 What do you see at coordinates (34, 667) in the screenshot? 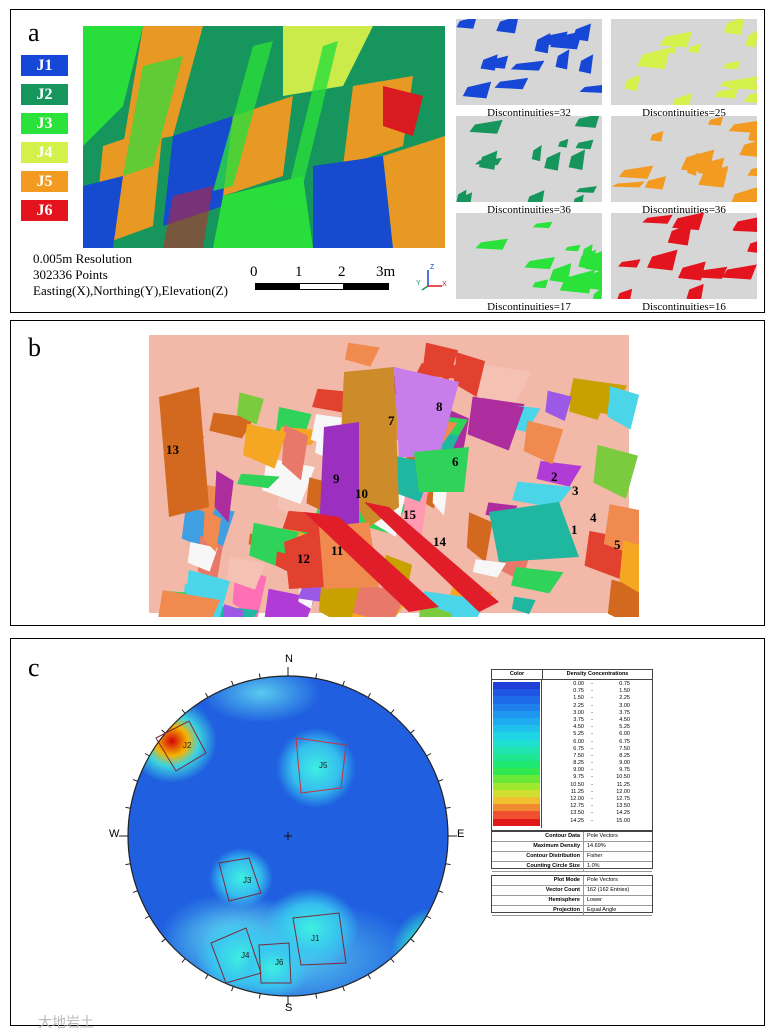
I see `panel-c-label: c` at bounding box center [34, 667].